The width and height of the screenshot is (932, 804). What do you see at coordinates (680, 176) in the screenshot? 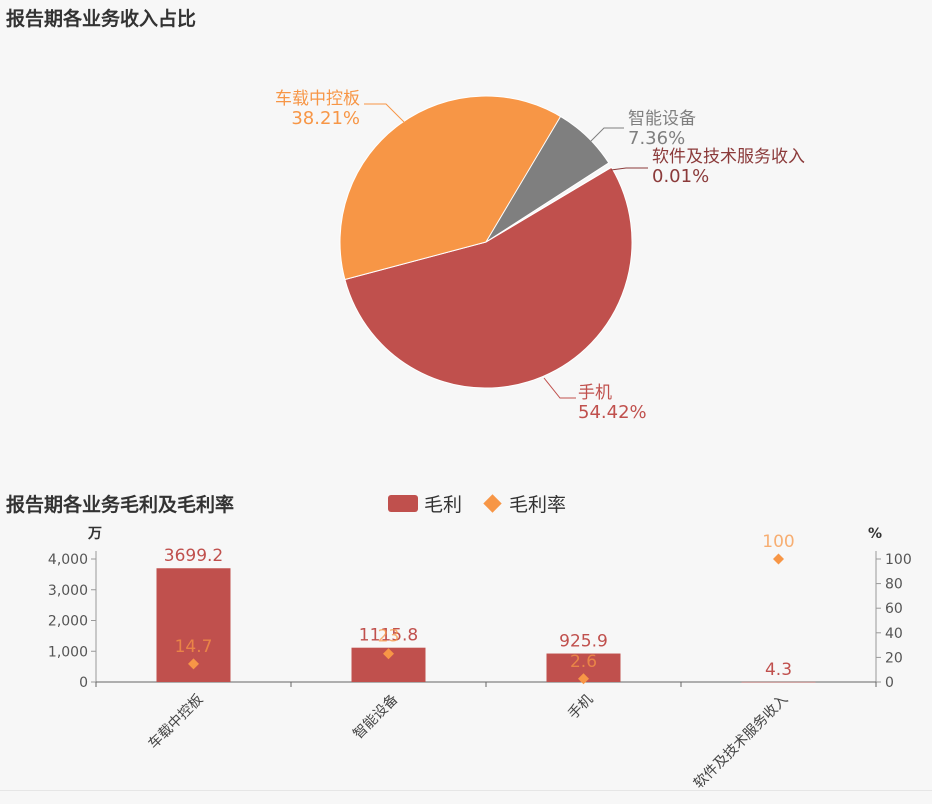
I see `pie-label-percent-3: 0.01%` at bounding box center [680, 176].